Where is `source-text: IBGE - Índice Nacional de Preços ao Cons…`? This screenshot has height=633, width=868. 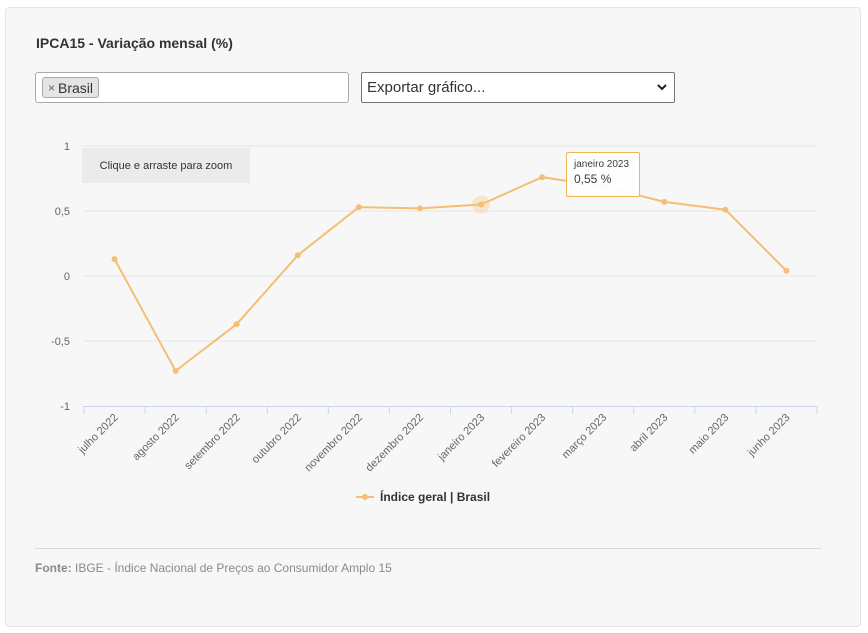 source-text: IBGE - Índice Nacional de Preços ao Cons… is located at coordinates (233, 568).